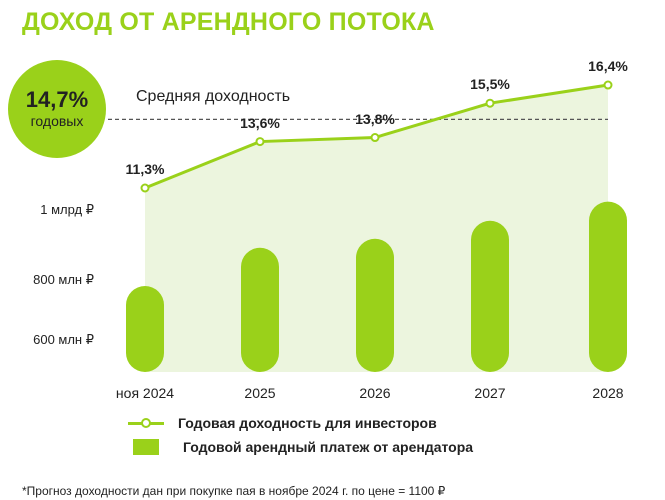 This screenshot has height=500, width=665. I want to click on chart-title: ДОХОД ОТ АРЕНДНОГО ПОТОКА, so click(228, 22).